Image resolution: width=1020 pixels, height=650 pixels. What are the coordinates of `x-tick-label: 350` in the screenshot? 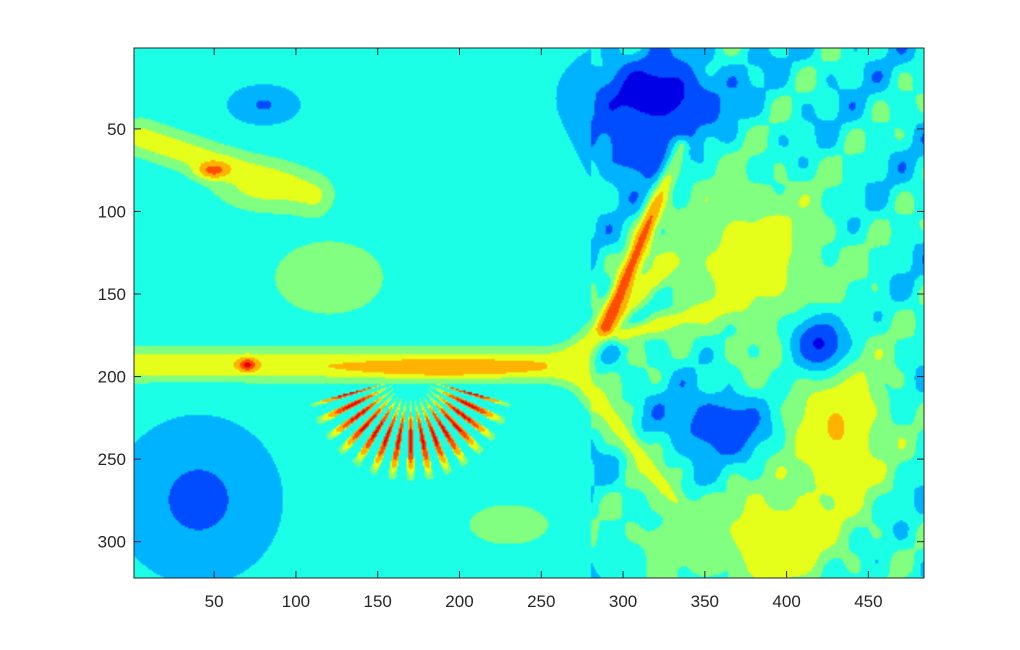 It's located at (705, 601).